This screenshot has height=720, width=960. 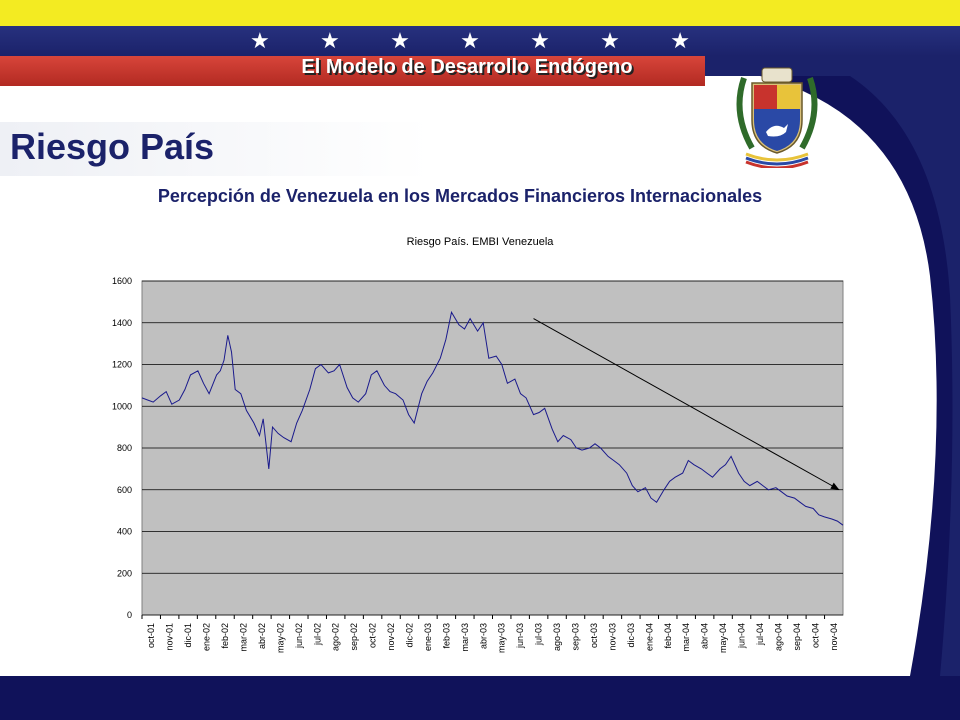 I want to click on y-tick-label: 200, so click(x=124, y=573).